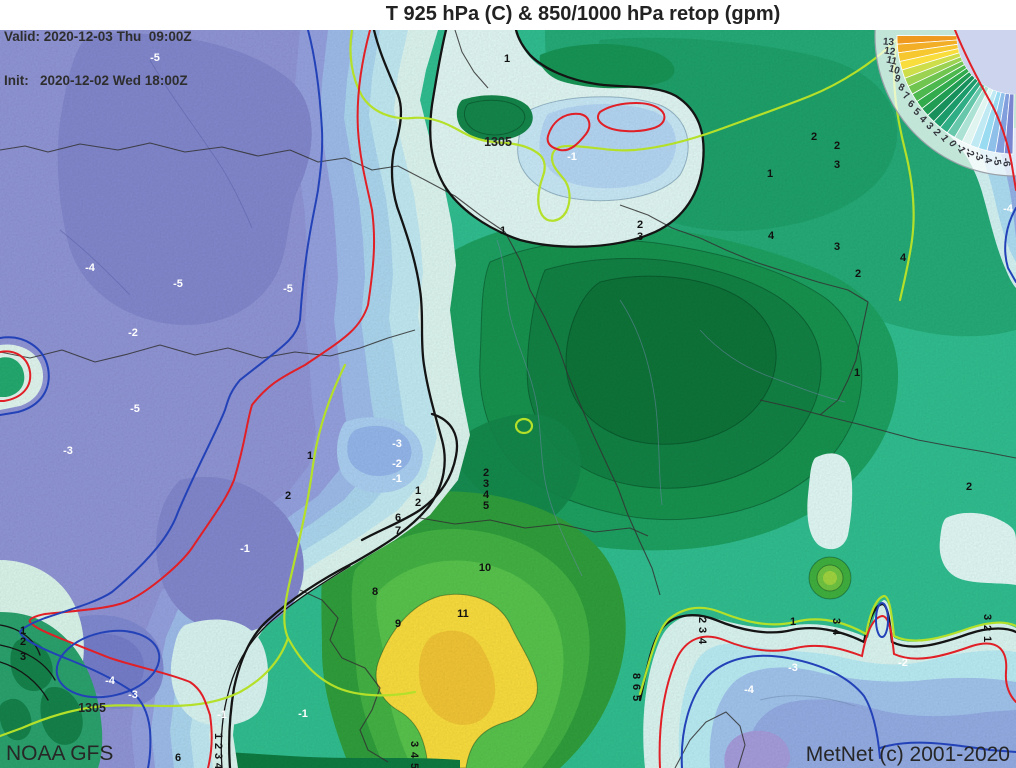 The height and width of the screenshot is (768, 1016). I want to click on svg-text: 0, so click(952, 144).